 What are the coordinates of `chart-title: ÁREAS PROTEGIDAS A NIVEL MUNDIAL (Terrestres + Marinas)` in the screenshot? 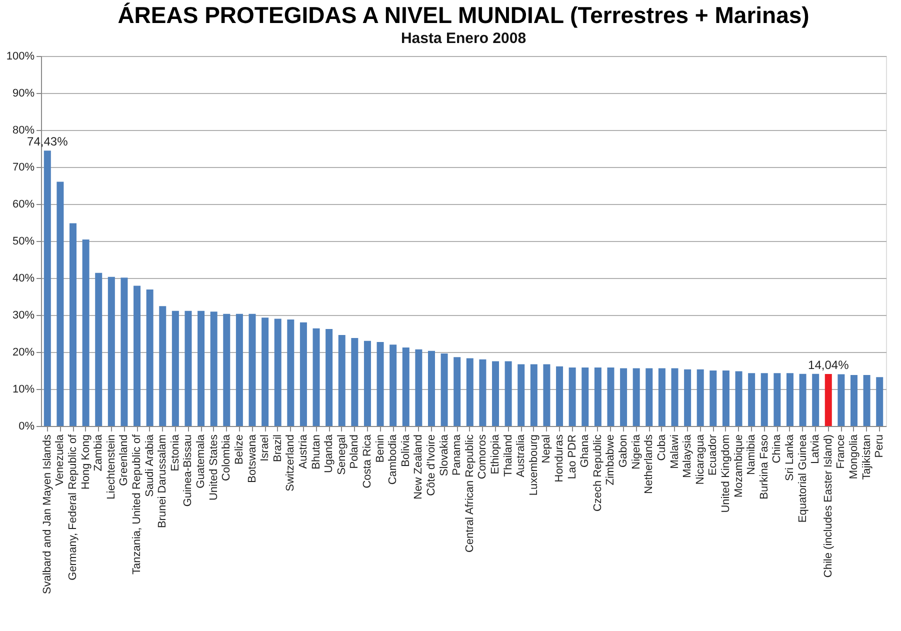 It's located at (464, 15).